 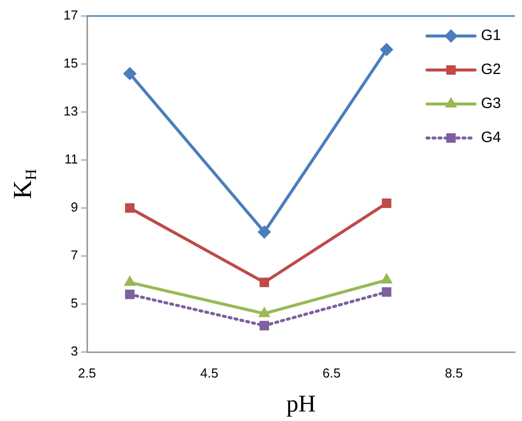 What do you see at coordinates (71, 63) in the screenshot?
I see `y-tick-label: 15` at bounding box center [71, 63].